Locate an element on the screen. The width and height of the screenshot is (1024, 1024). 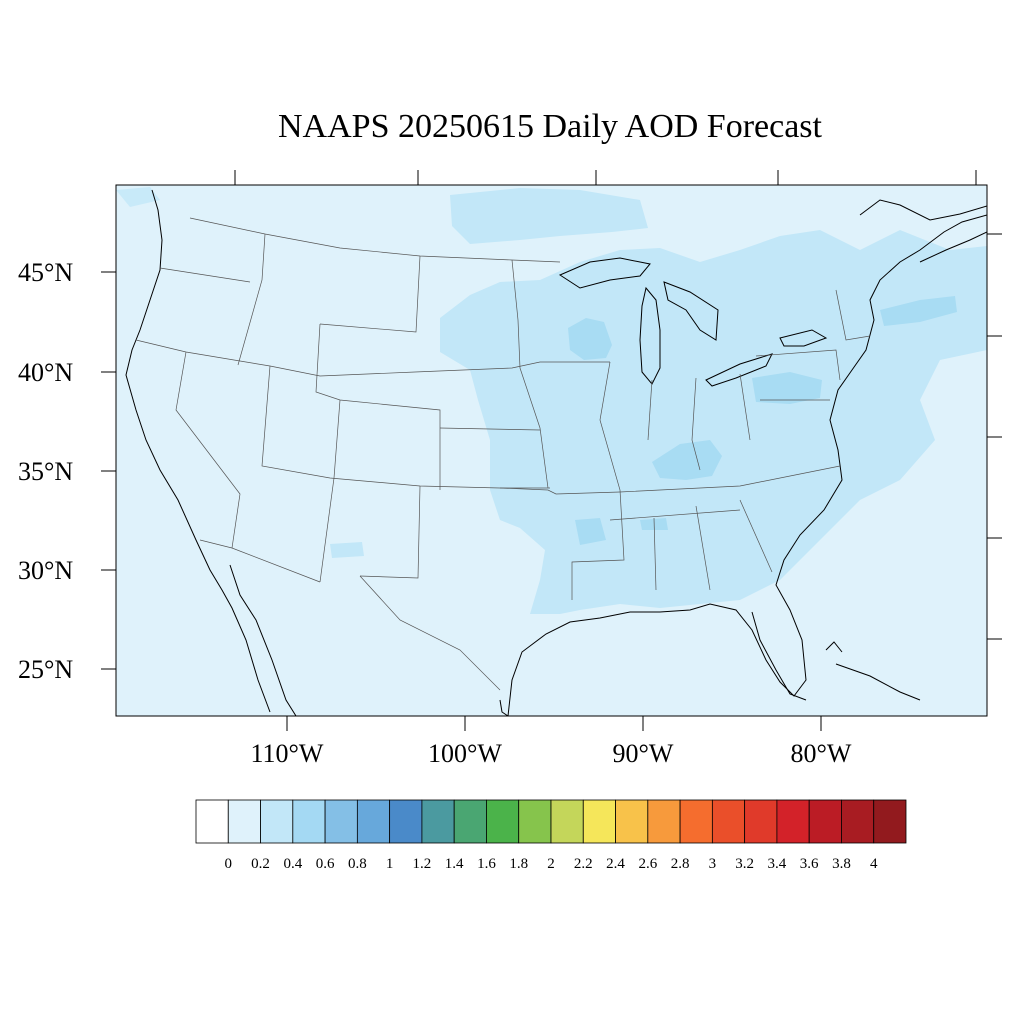
colorbar-label: 3 is located at coordinates (713, 864).